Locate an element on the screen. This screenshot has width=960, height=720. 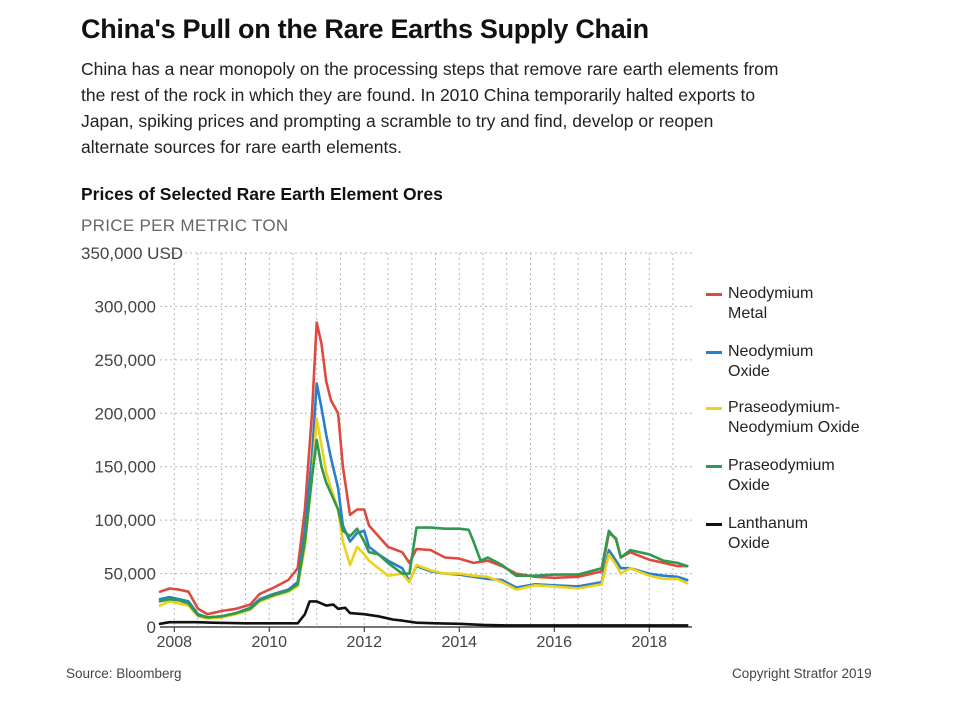
y-tick-label: 100,000 is located at coordinates (125, 520).